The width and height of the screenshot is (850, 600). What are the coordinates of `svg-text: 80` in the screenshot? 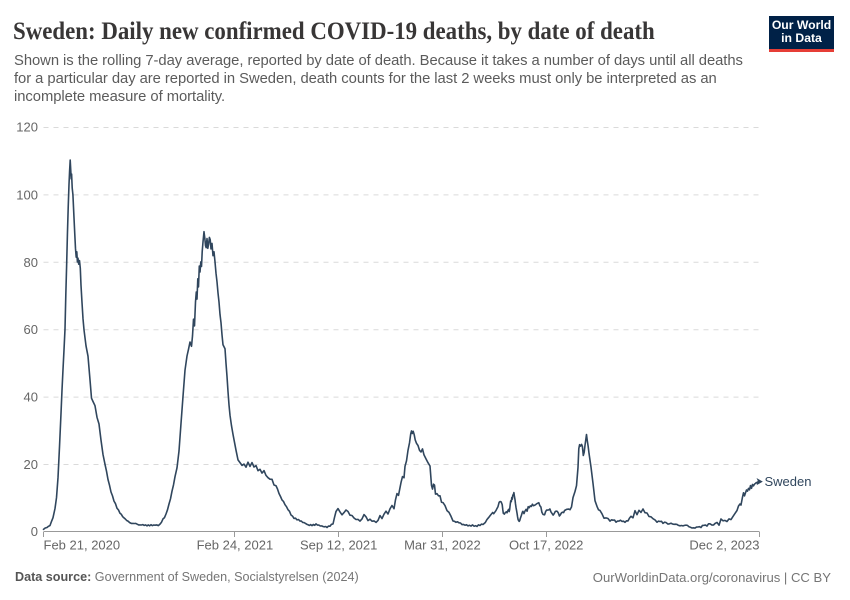 It's located at (31, 262).